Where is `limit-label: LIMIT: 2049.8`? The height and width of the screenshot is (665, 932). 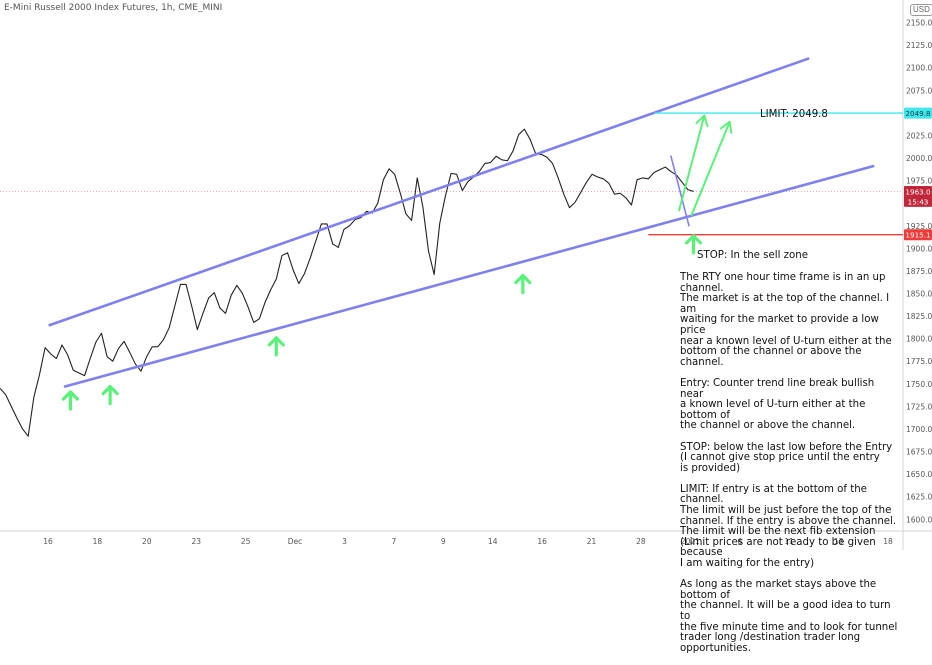
limit-label: LIMIT: 2049.8 is located at coordinates (794, 114).